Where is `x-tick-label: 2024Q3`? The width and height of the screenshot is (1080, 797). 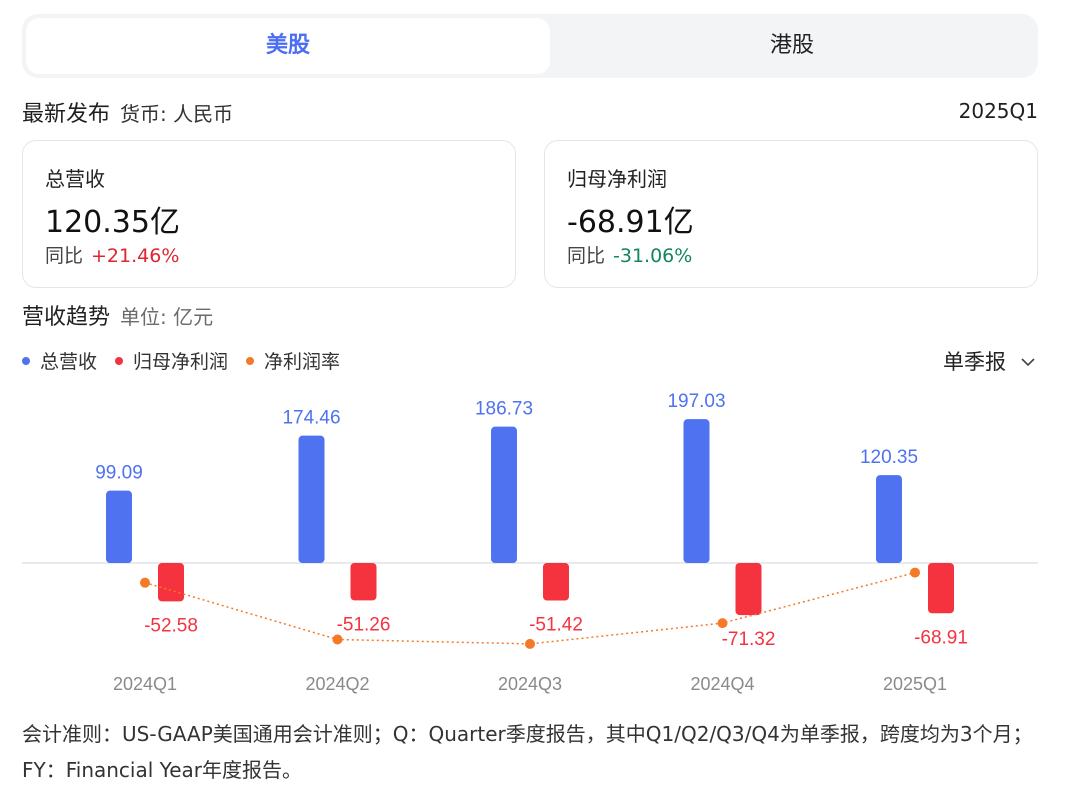 x-tick-label: 2024Q3 is located at coordinates (530, 684).